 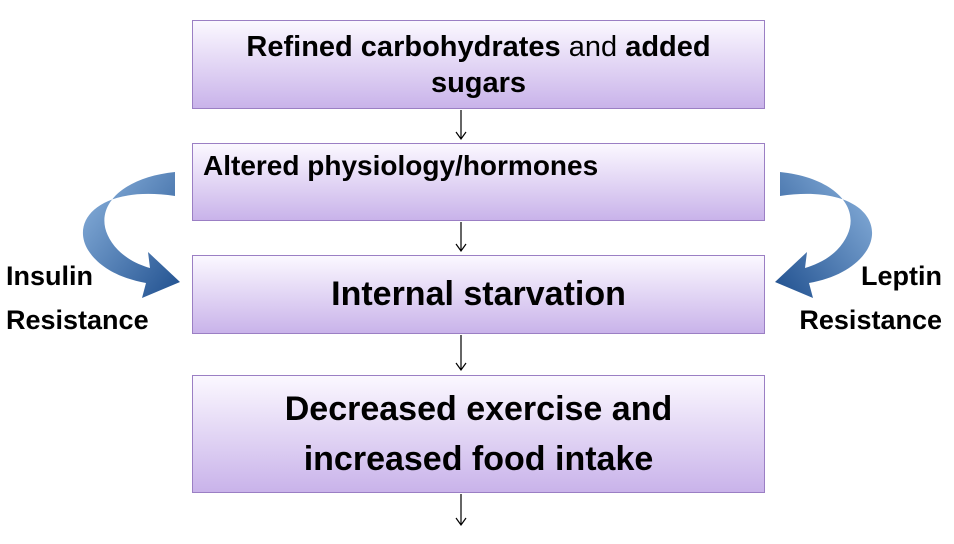 What do you see at coordinates (824, 235) in the screenshot?
I see `right-curved-arrow` at bounding box center [824, 235].